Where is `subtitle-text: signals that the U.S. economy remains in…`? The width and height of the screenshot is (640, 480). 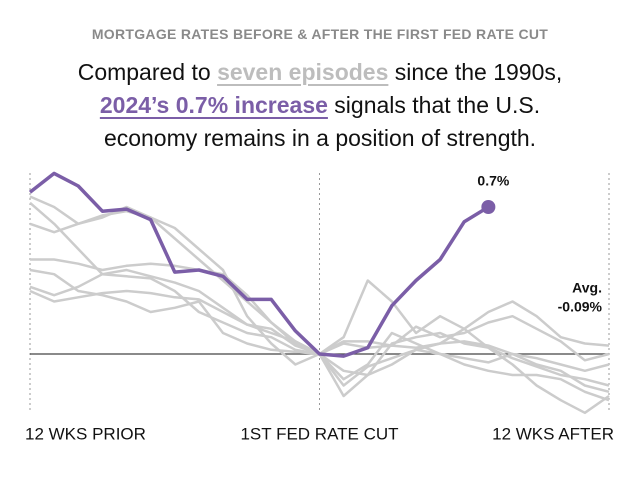
subtitle-text: signals that the U.S. economy remains in… is located at coordinates (322, 121).